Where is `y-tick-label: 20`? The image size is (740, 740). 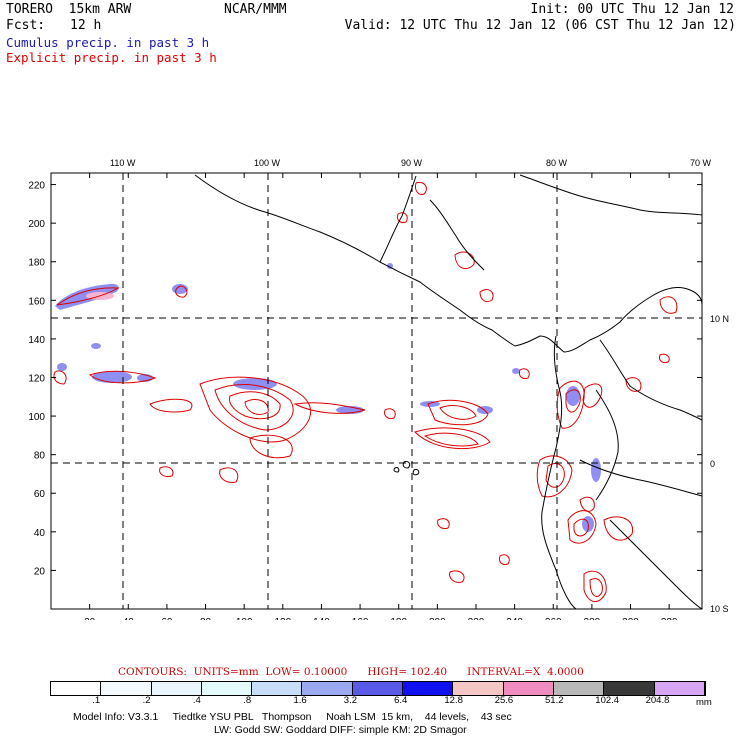
y-tick-label: 20 is located at coordinates (40, 571).